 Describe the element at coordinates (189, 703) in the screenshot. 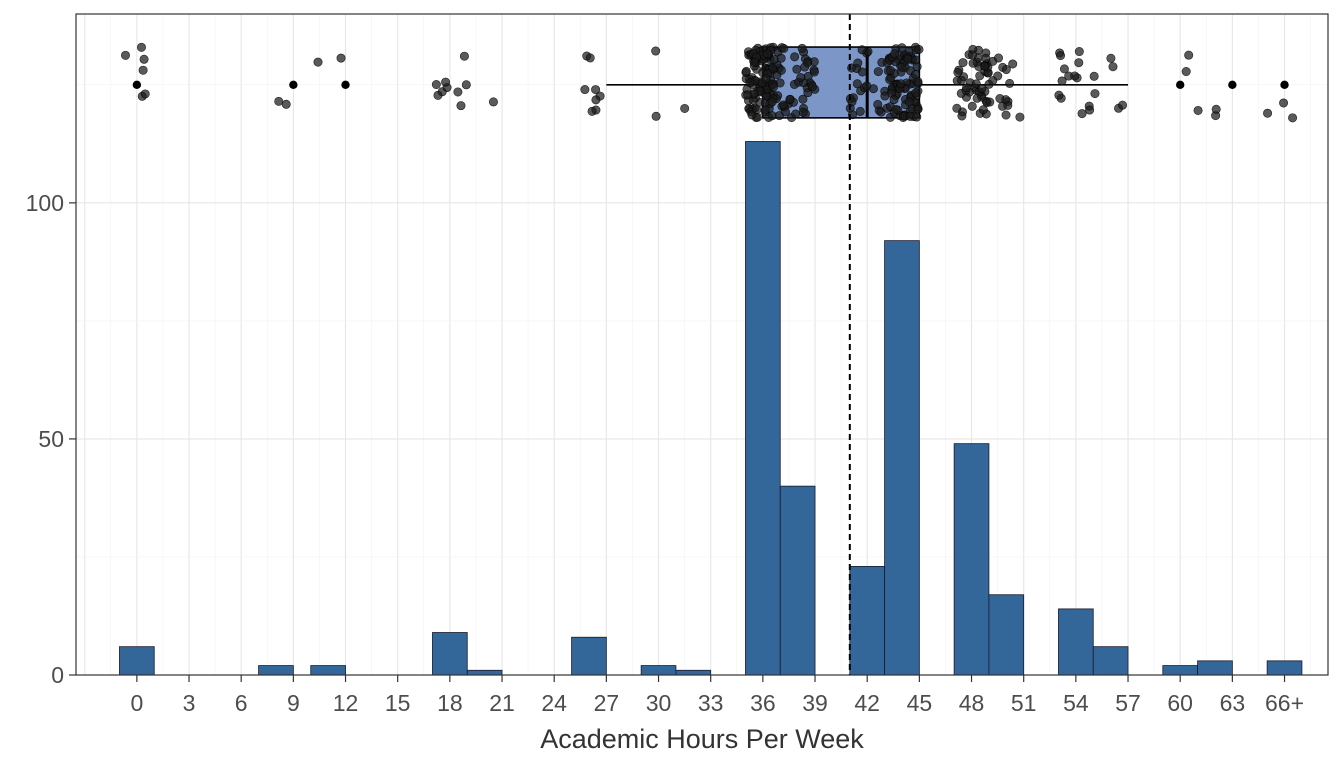

I see `x-tick-label: 3` at that location.